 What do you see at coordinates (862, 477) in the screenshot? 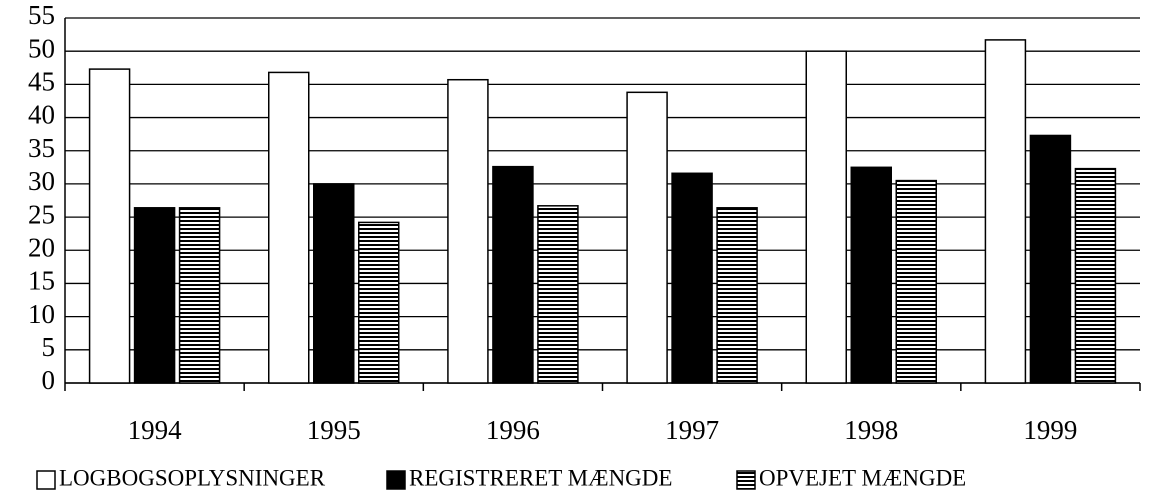
I see `legend-label: OPVEJET MÆNGDE` at bounding box center [862, 477].